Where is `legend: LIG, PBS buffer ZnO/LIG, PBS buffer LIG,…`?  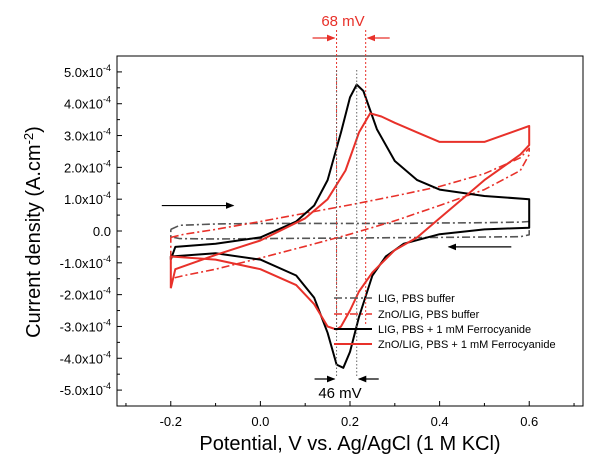 legend: LIG, PBS buffer ZnO/LIG, PBS buffer LIG,… is located at coordinates (445, 322).